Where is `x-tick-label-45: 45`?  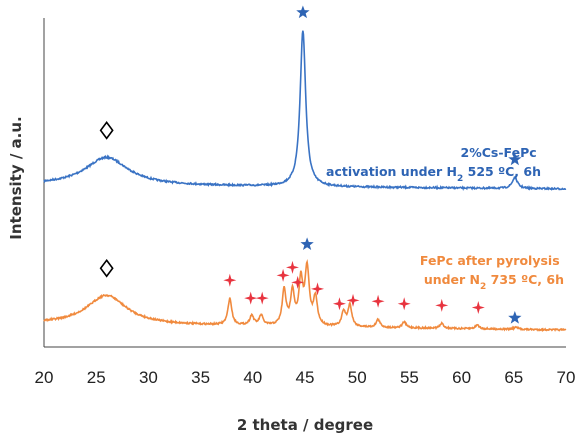
x-tick-label-45: 45 is located at coordinates (305, 377).